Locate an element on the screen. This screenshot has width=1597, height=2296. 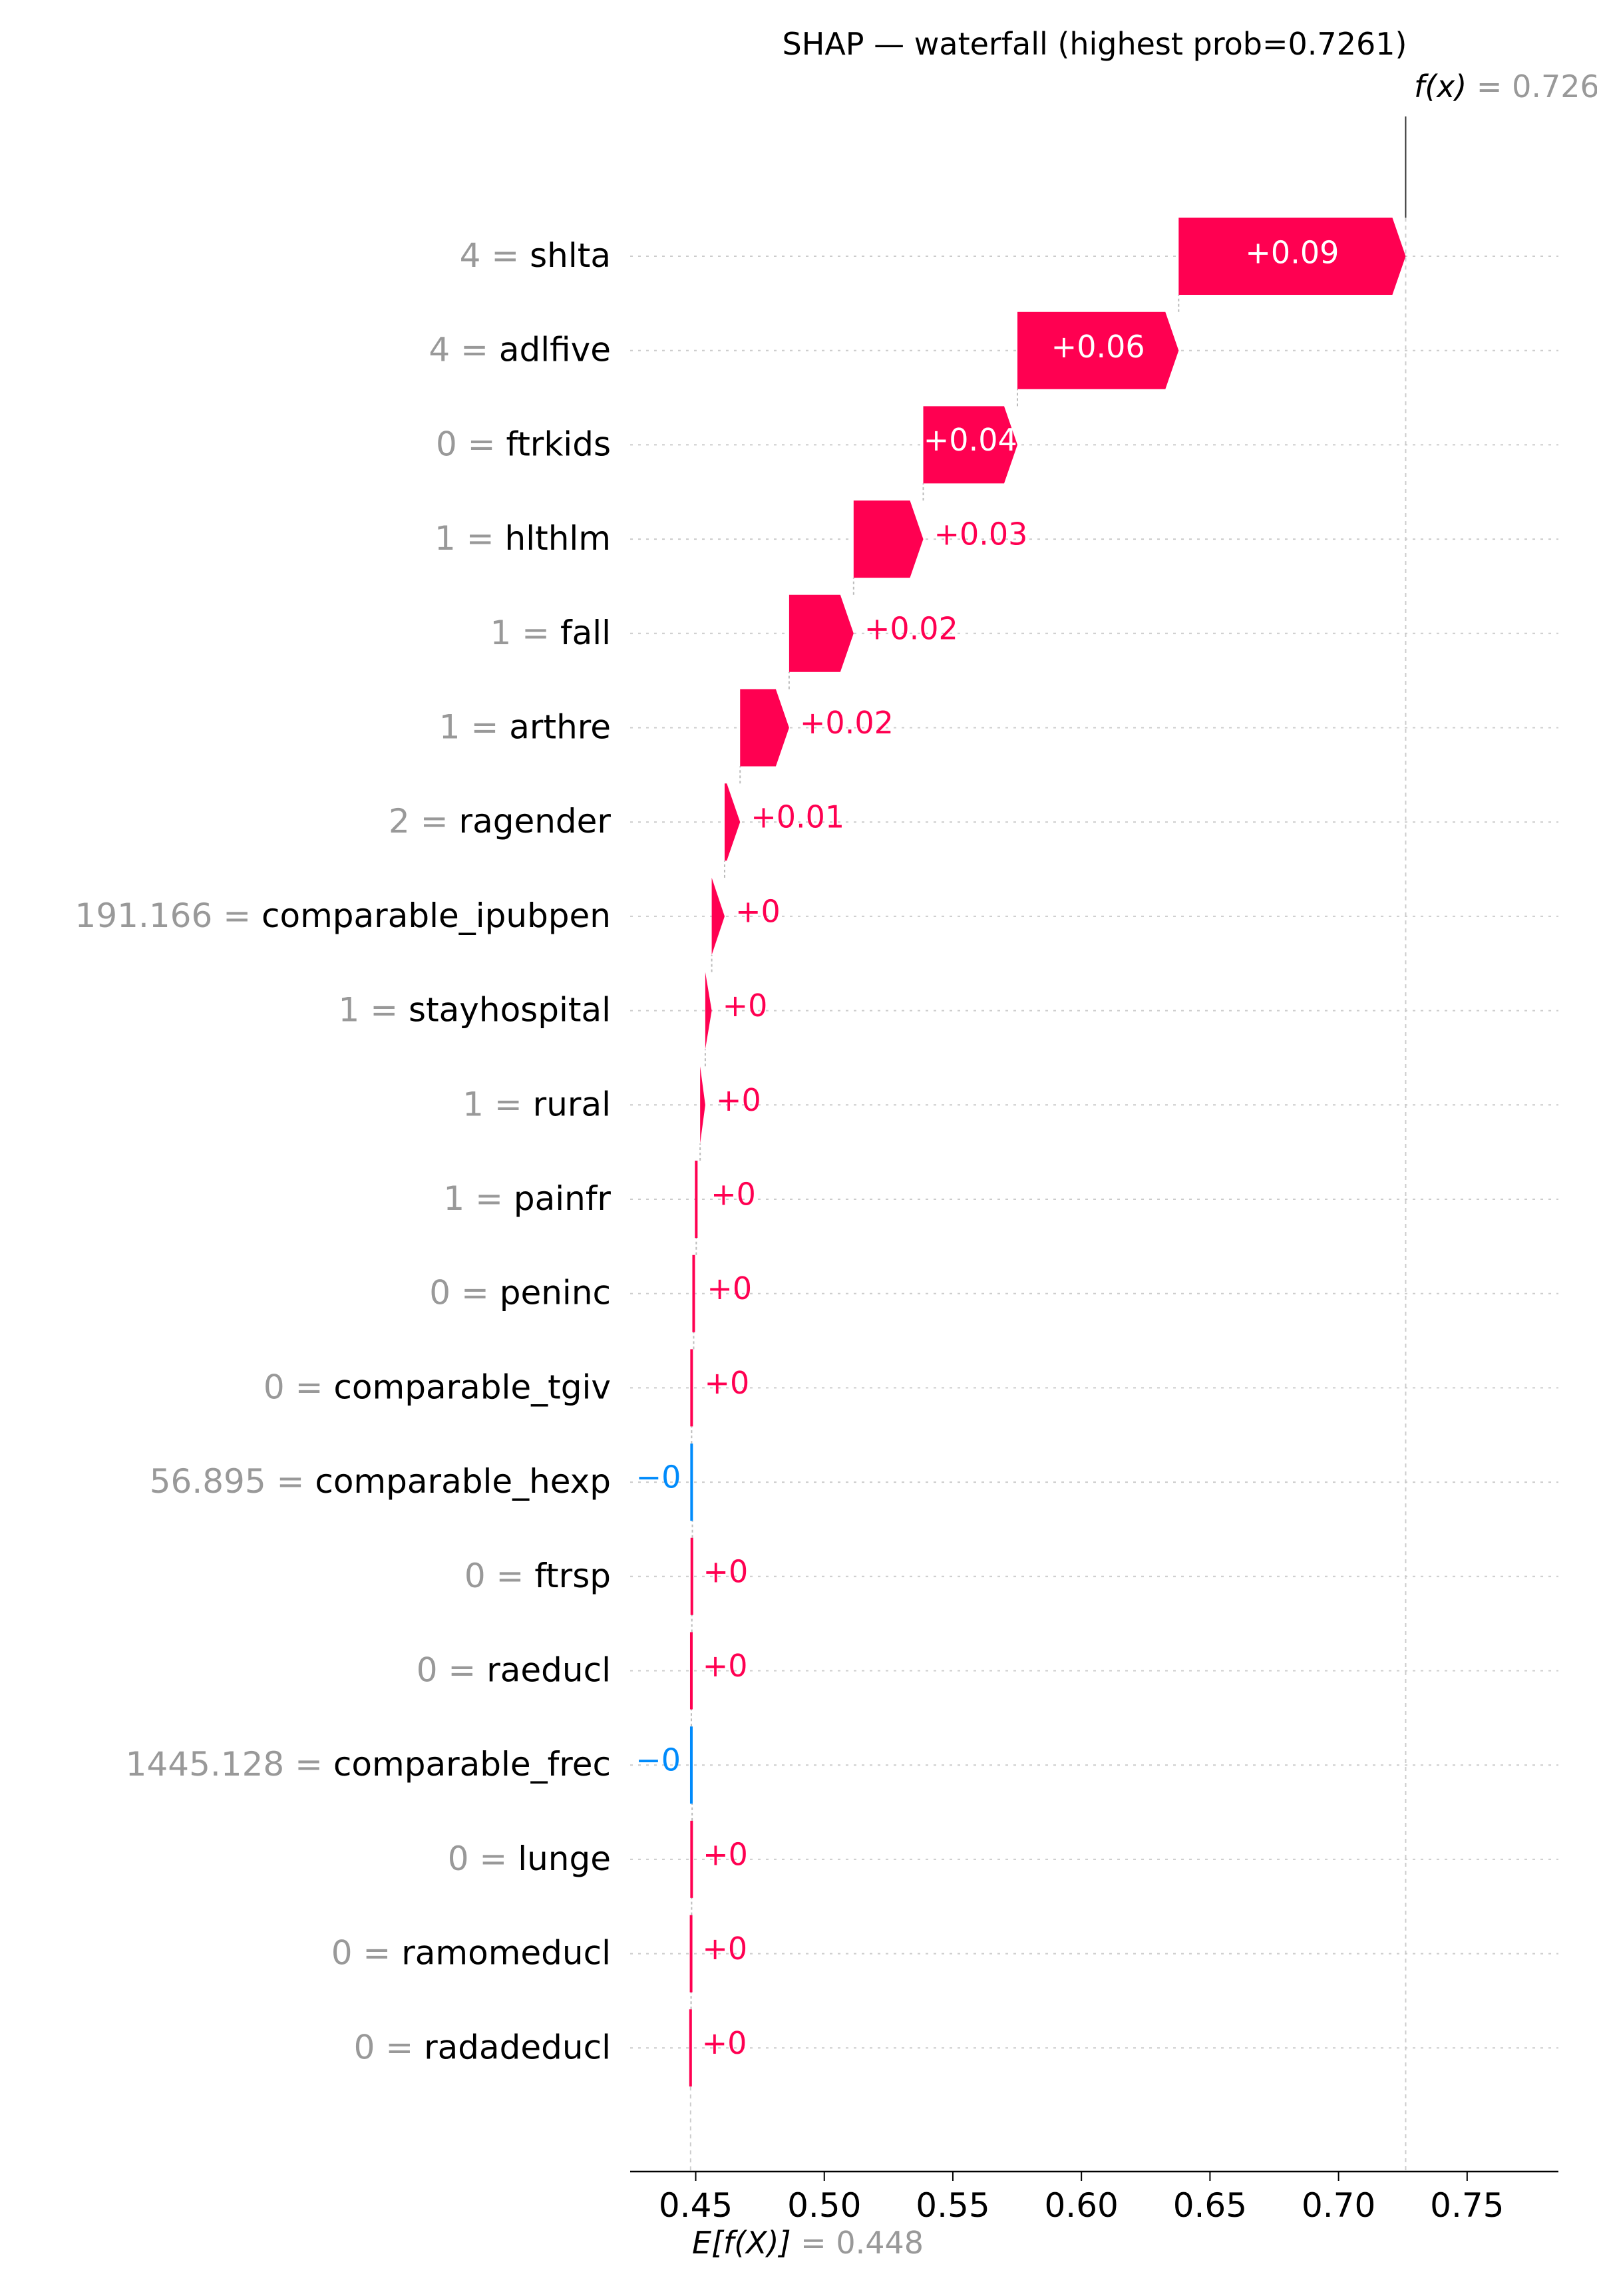
feature-name: painfr is located at coordinates (563, 1198).